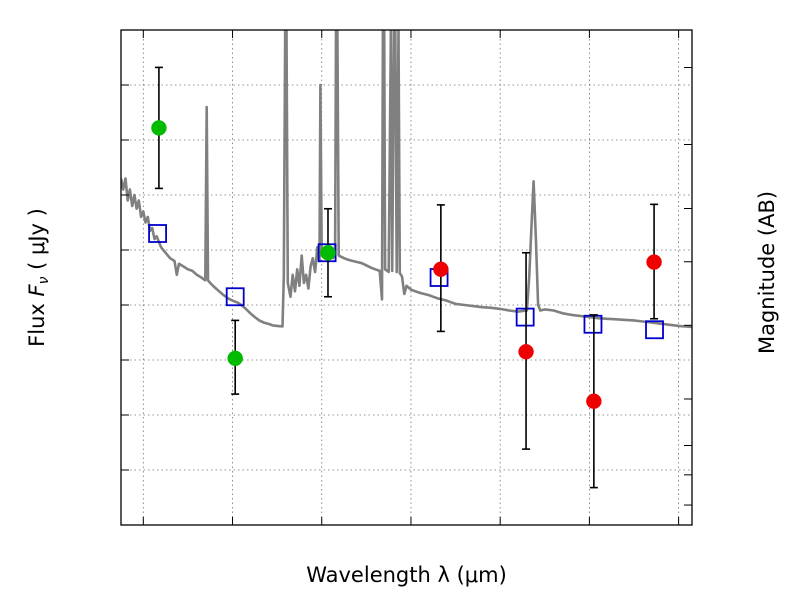  I want to click on y-axis-label-suffix: ( μJy ), so click(37, 242).